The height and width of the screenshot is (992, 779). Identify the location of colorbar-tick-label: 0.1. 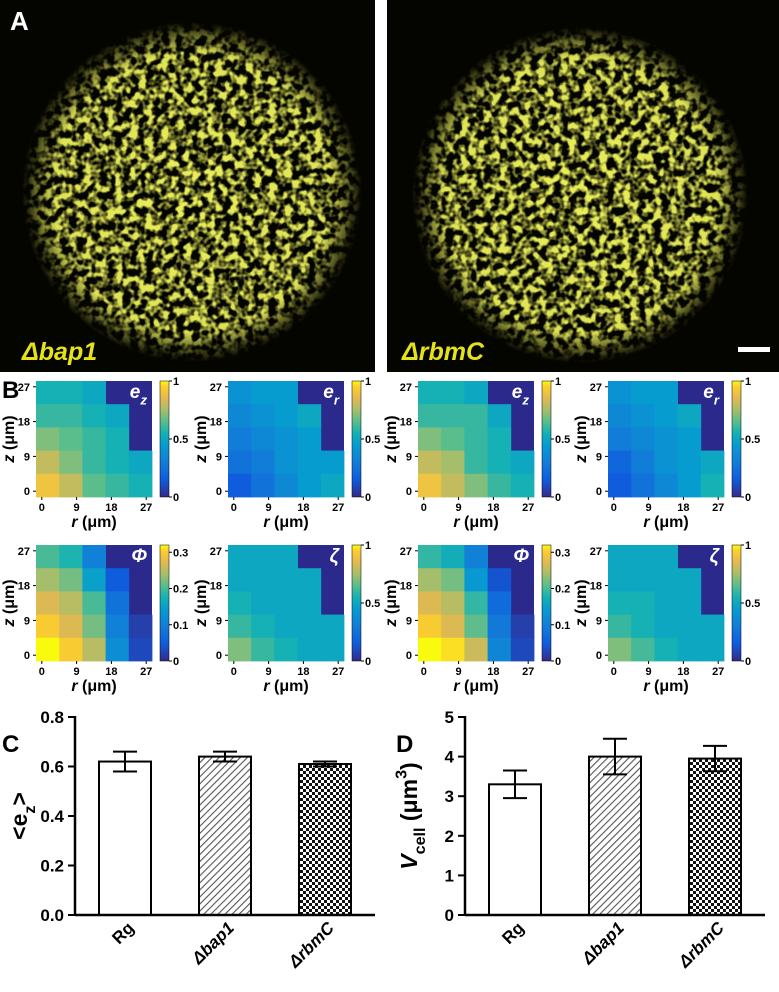
(562, 626).